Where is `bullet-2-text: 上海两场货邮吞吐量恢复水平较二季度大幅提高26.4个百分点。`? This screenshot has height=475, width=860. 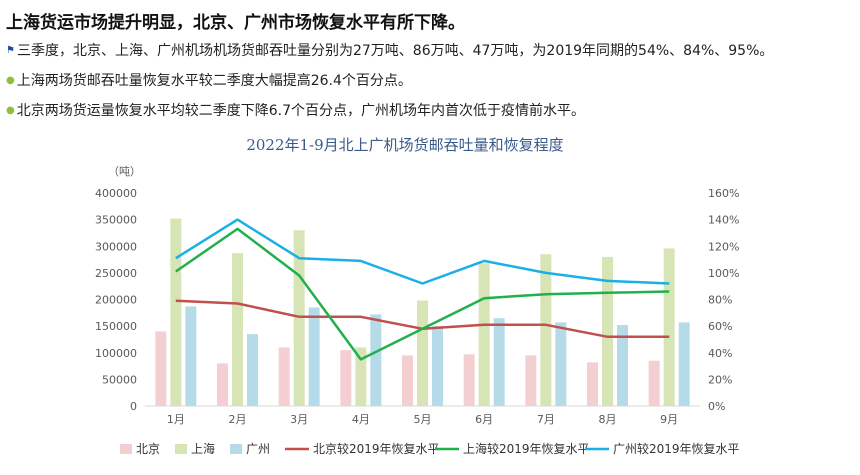 bullet-2-text: 上海两场货邮吞吐量恢复水平较二季度大幅提高26.4个百分点。 is located at coordinates (214, 81).